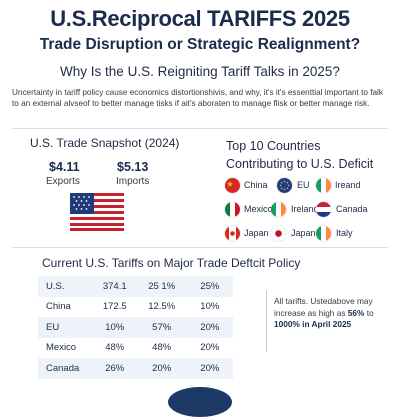 The height and width of the screenshot is (417, 400). I want to click on table-cell: 26%, so click(114, 368).